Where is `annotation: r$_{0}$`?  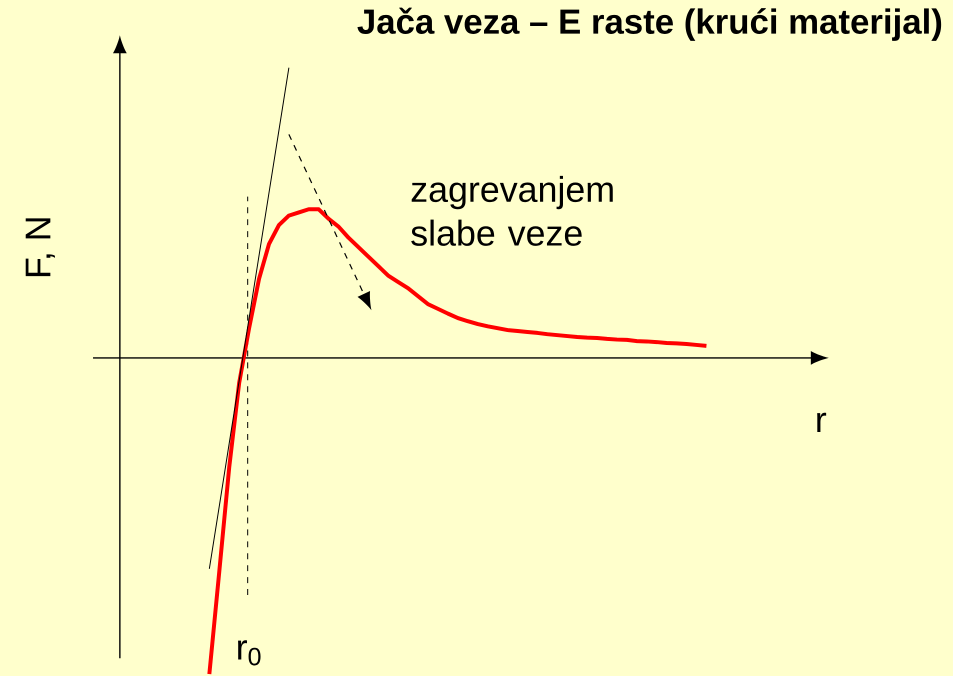
annotation: r$_{0}$ is located at coordinates (249, 653).